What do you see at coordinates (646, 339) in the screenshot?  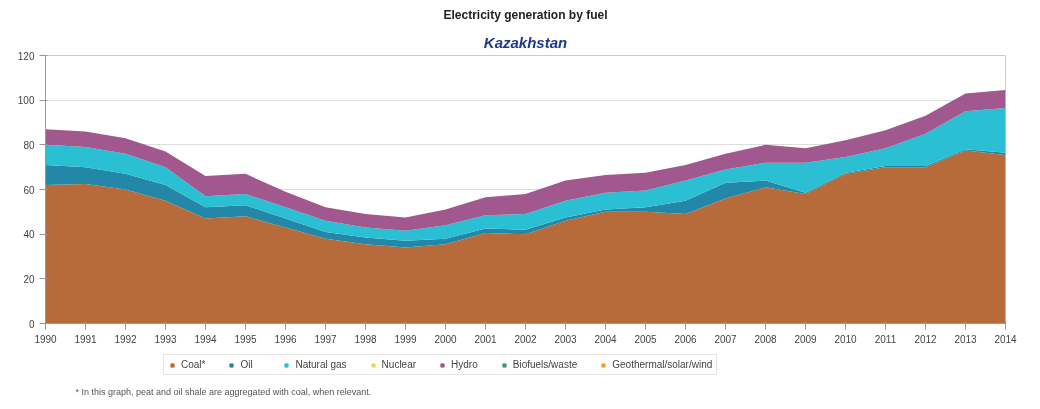 I see `x-tick-label: 2005` at bounding box center [646, 339].